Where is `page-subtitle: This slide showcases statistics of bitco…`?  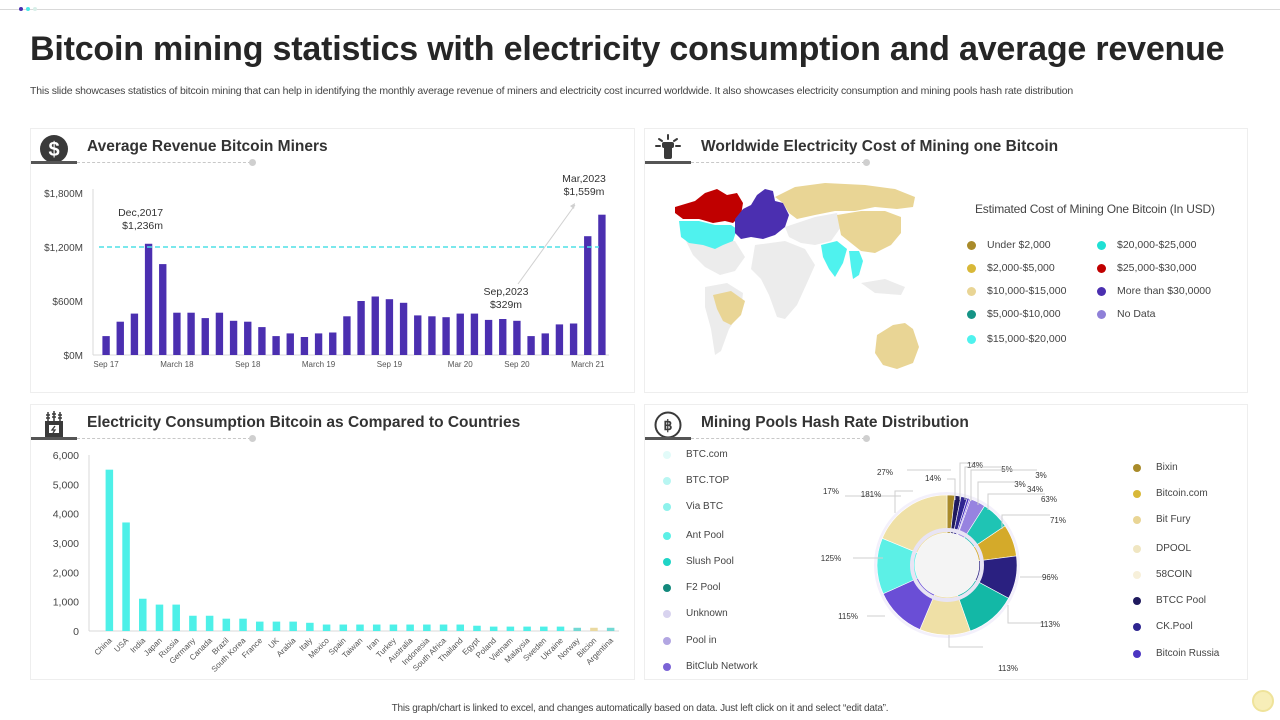 page-subtitle: This slide showcases statistics of bitco… is located at coordinates (551, 91).